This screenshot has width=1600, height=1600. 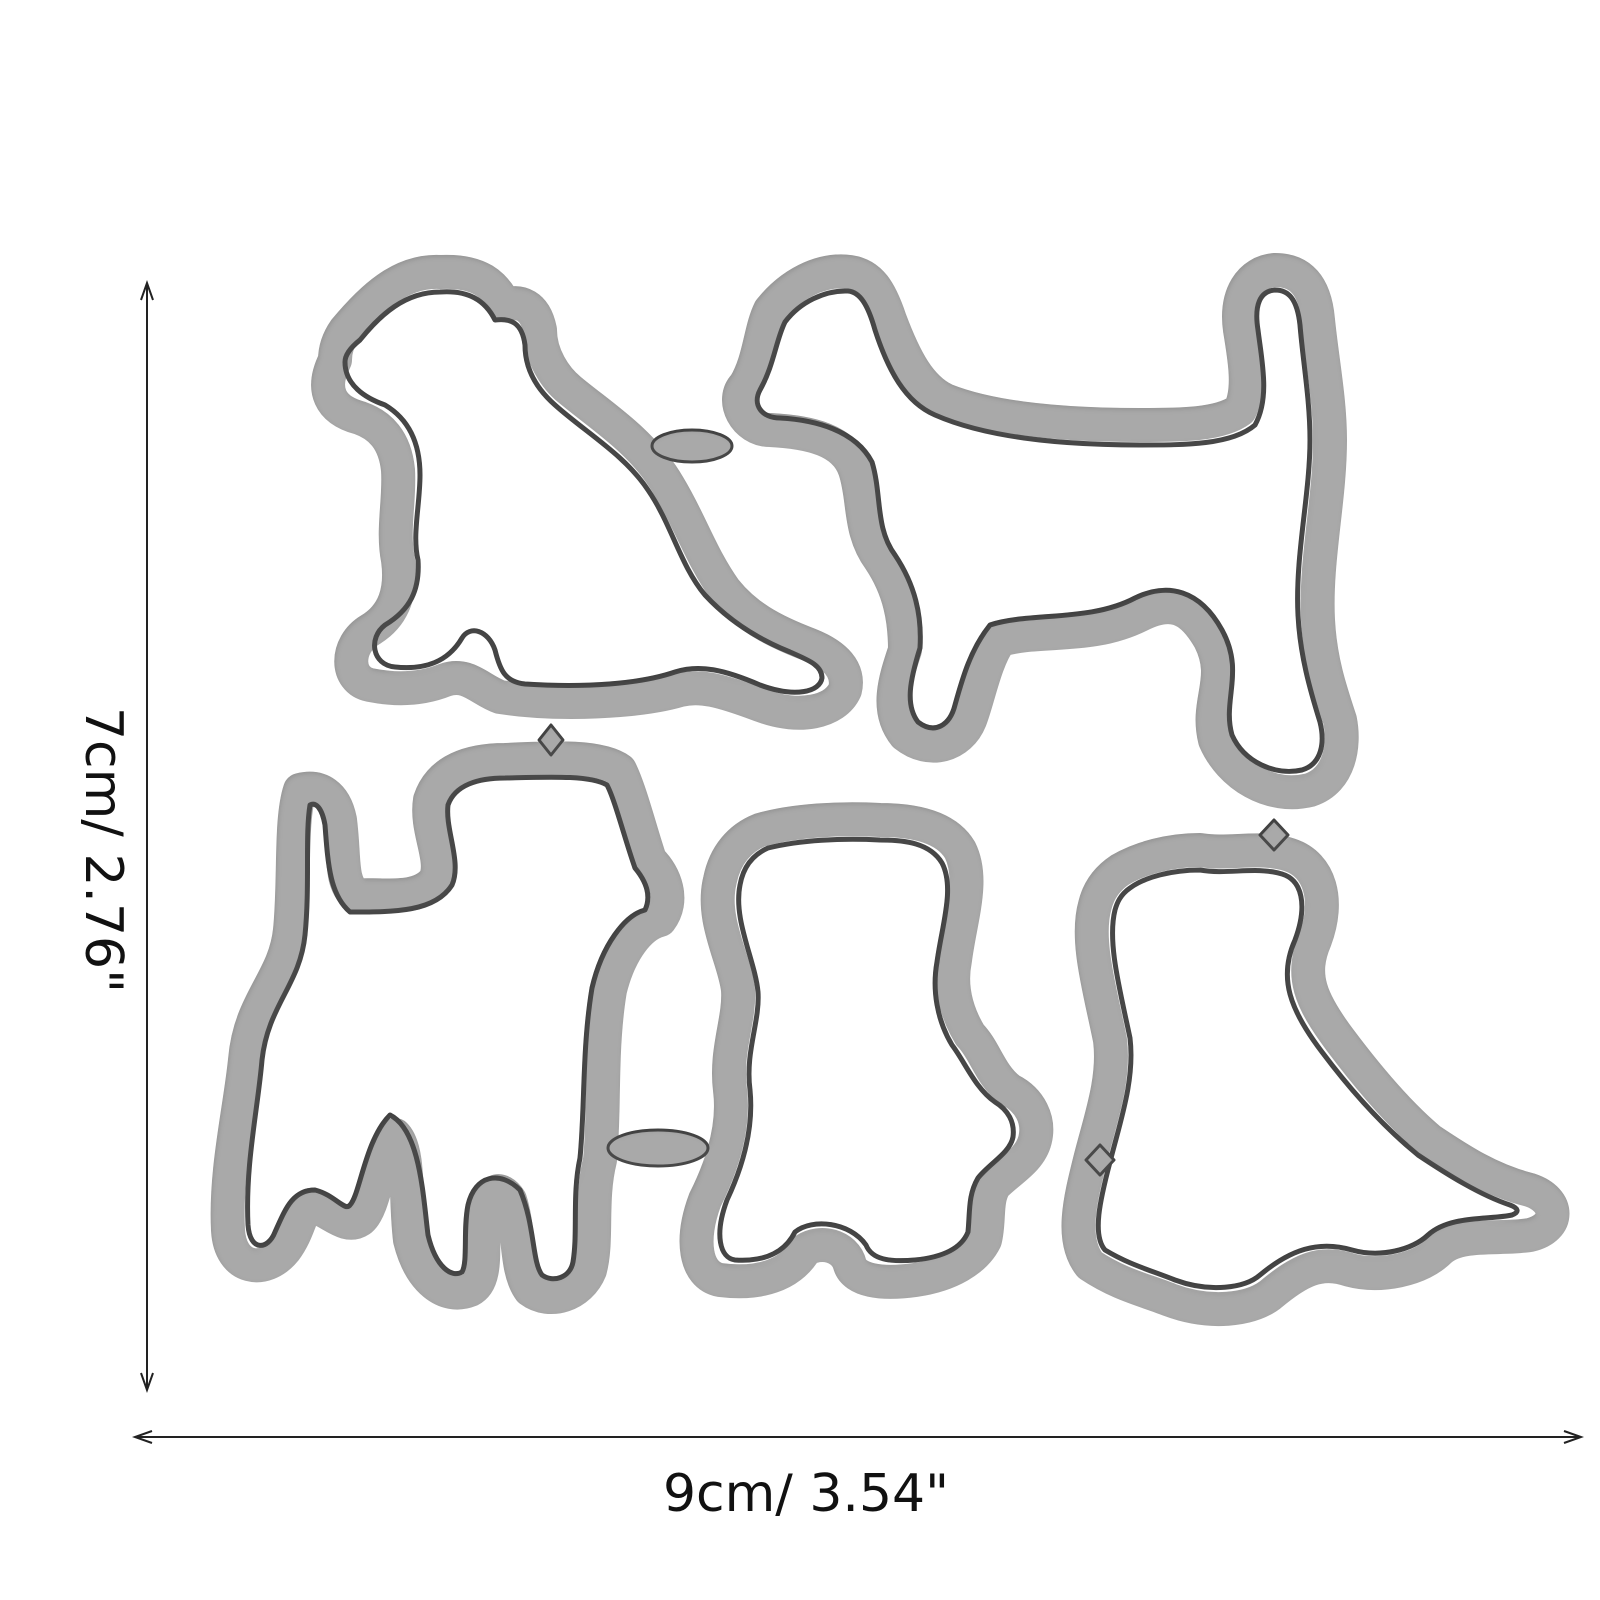 What do you see at coordinates (858, 1437) in the screenshot?
I see `width-dimension-arrow` at bounding box center [858, 1437].